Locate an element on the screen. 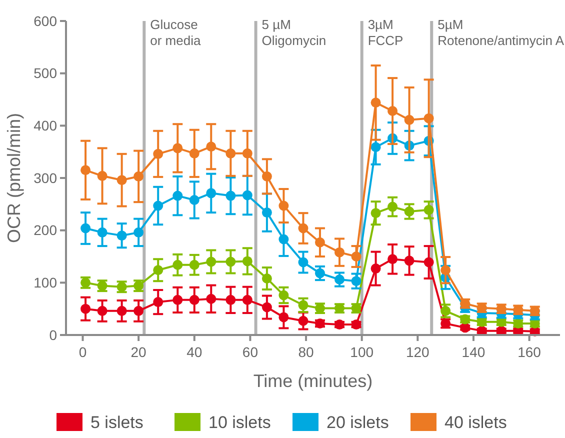  ref-line-label: 5µM Rotenone/antimycin A is located at coordinates (501, 32).